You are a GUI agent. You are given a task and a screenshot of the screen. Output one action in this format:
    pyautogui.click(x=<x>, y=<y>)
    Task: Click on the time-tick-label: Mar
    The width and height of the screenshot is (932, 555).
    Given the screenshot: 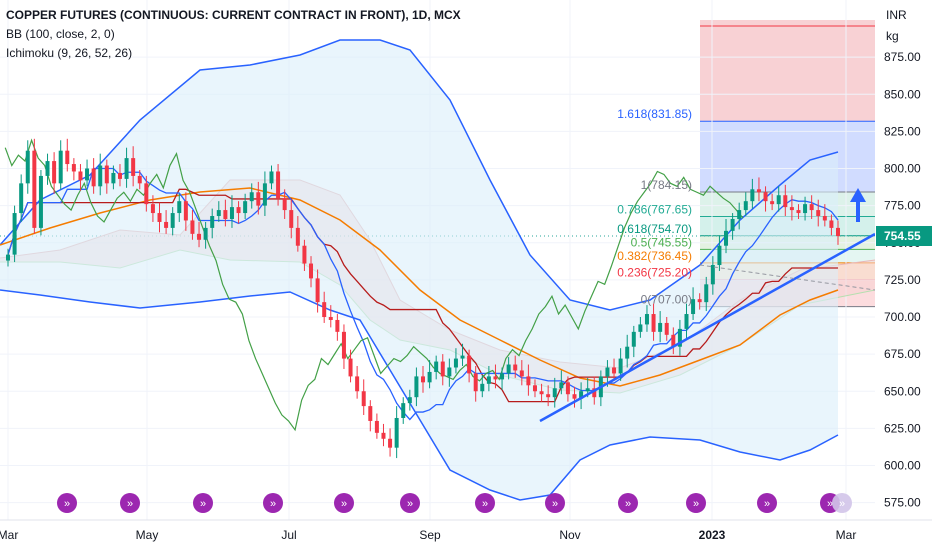 What is the action you would take?
    pyautogui.click(x=9, y=535)
    